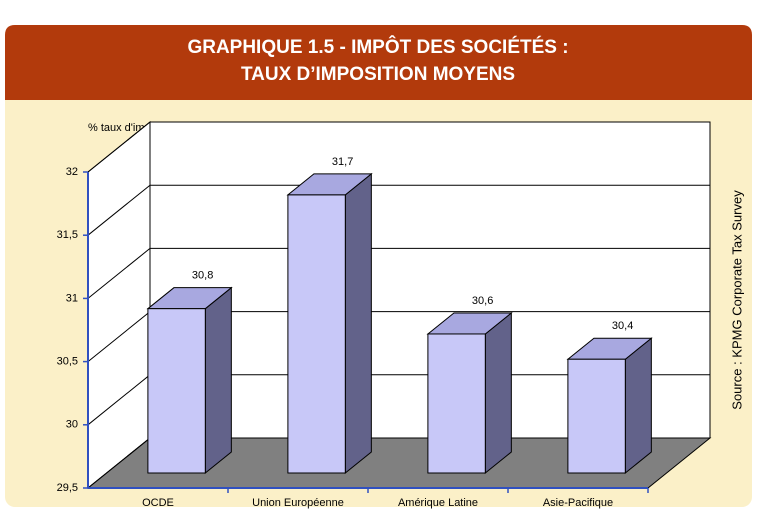 The height and width of the screenshot is (527, 757). Describe the element at coordinates (298, 503) in the screenshot. I see `x-tick-label: Union Européenne` at that location.